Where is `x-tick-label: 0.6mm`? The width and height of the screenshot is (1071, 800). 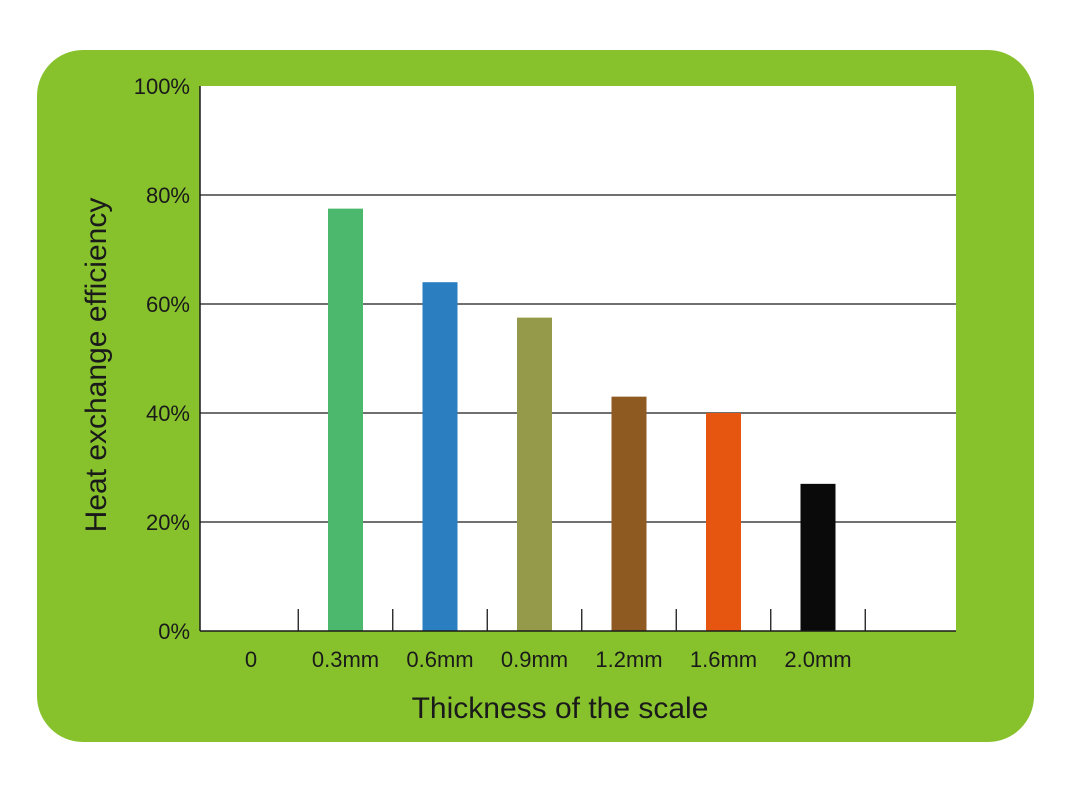 x-tick-label: 0.6mm is located at coordinates (439, 659).